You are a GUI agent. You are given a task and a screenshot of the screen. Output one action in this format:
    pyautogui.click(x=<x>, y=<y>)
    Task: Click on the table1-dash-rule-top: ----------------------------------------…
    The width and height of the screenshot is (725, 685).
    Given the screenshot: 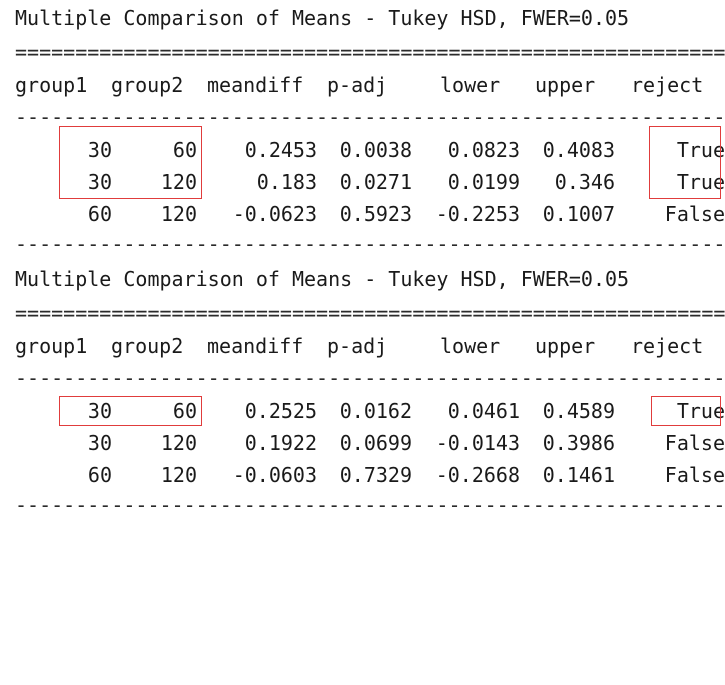 What is the action you would take?
    pyautogui.click(x=370, y=117)
    